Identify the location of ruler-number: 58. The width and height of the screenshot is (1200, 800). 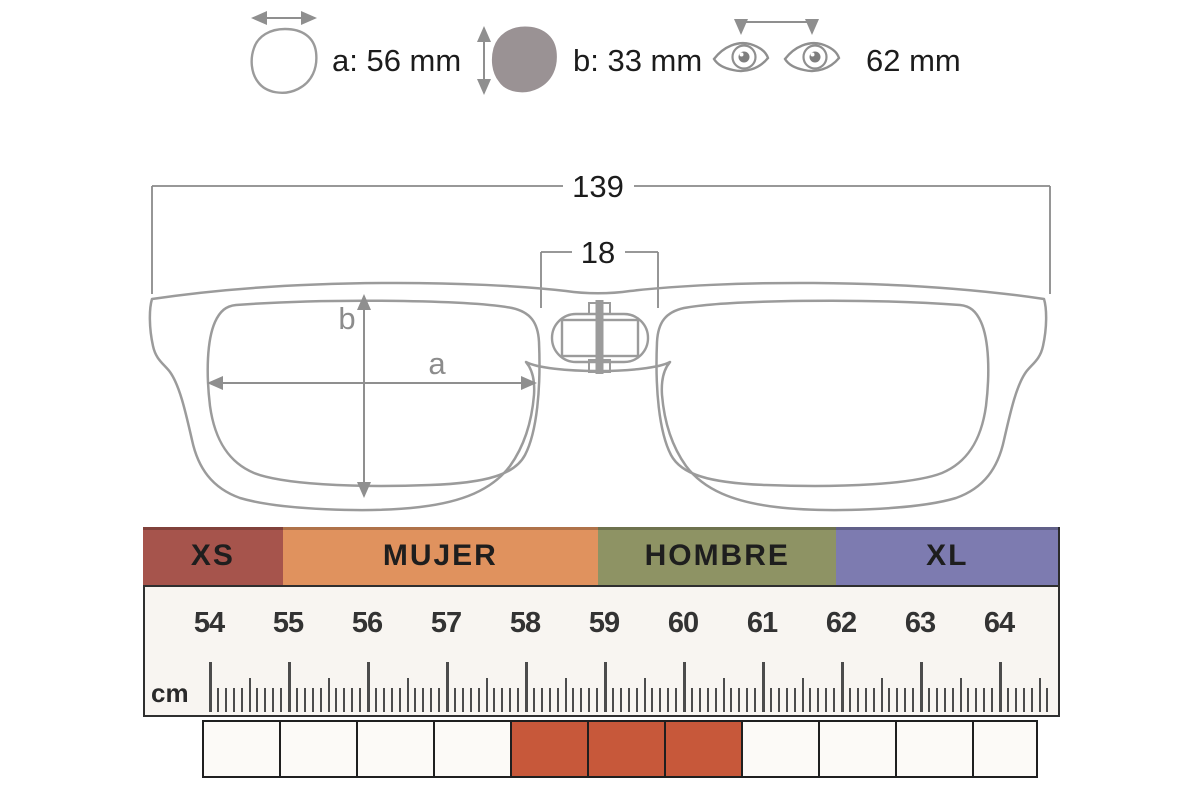
(525, 623).